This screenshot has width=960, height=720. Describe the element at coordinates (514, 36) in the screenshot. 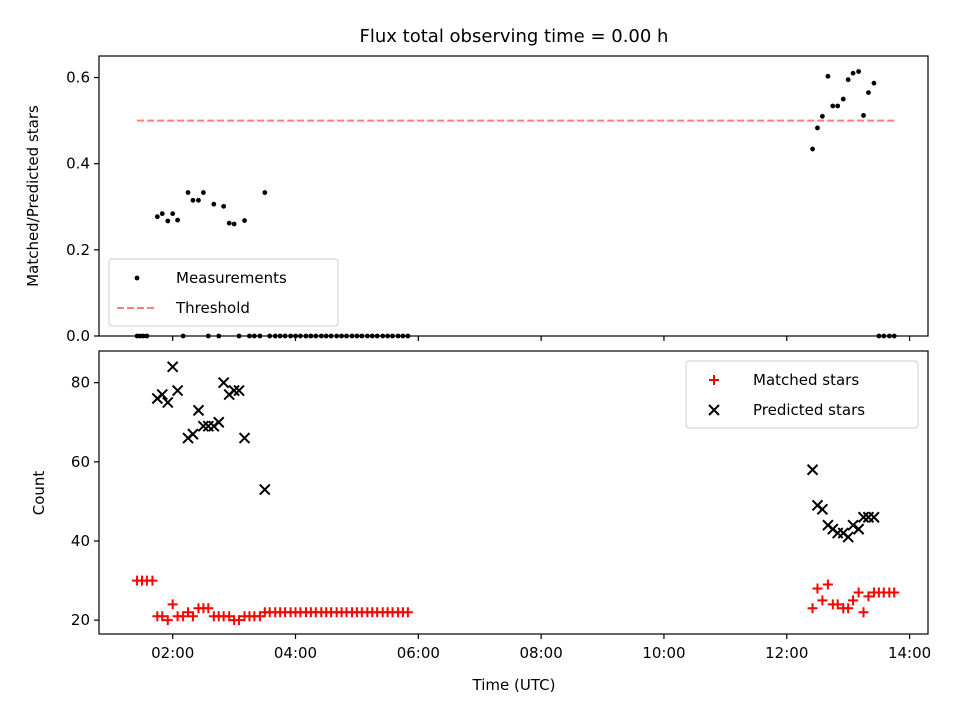

I see `chart-title: Flux total observing time = 0.00 h` at that location.